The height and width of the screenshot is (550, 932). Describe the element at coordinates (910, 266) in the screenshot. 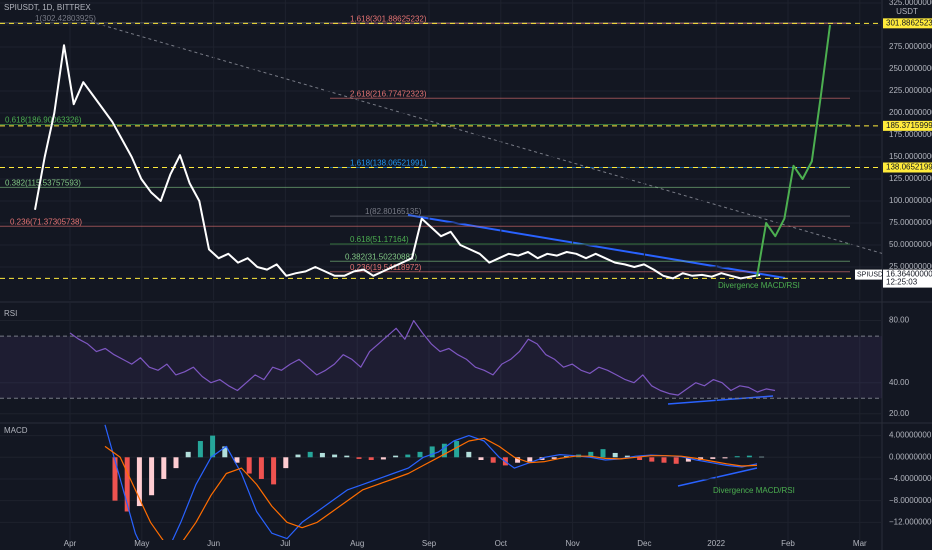

I see `y-tick-label: 25.00000000` at that location.